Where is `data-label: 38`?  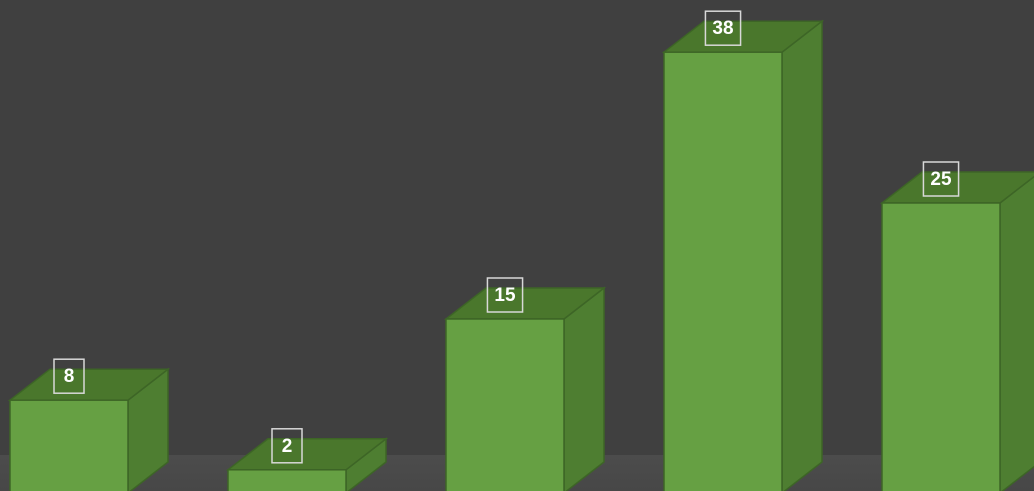
data-label: 38 is located at coordinates (722, 28).